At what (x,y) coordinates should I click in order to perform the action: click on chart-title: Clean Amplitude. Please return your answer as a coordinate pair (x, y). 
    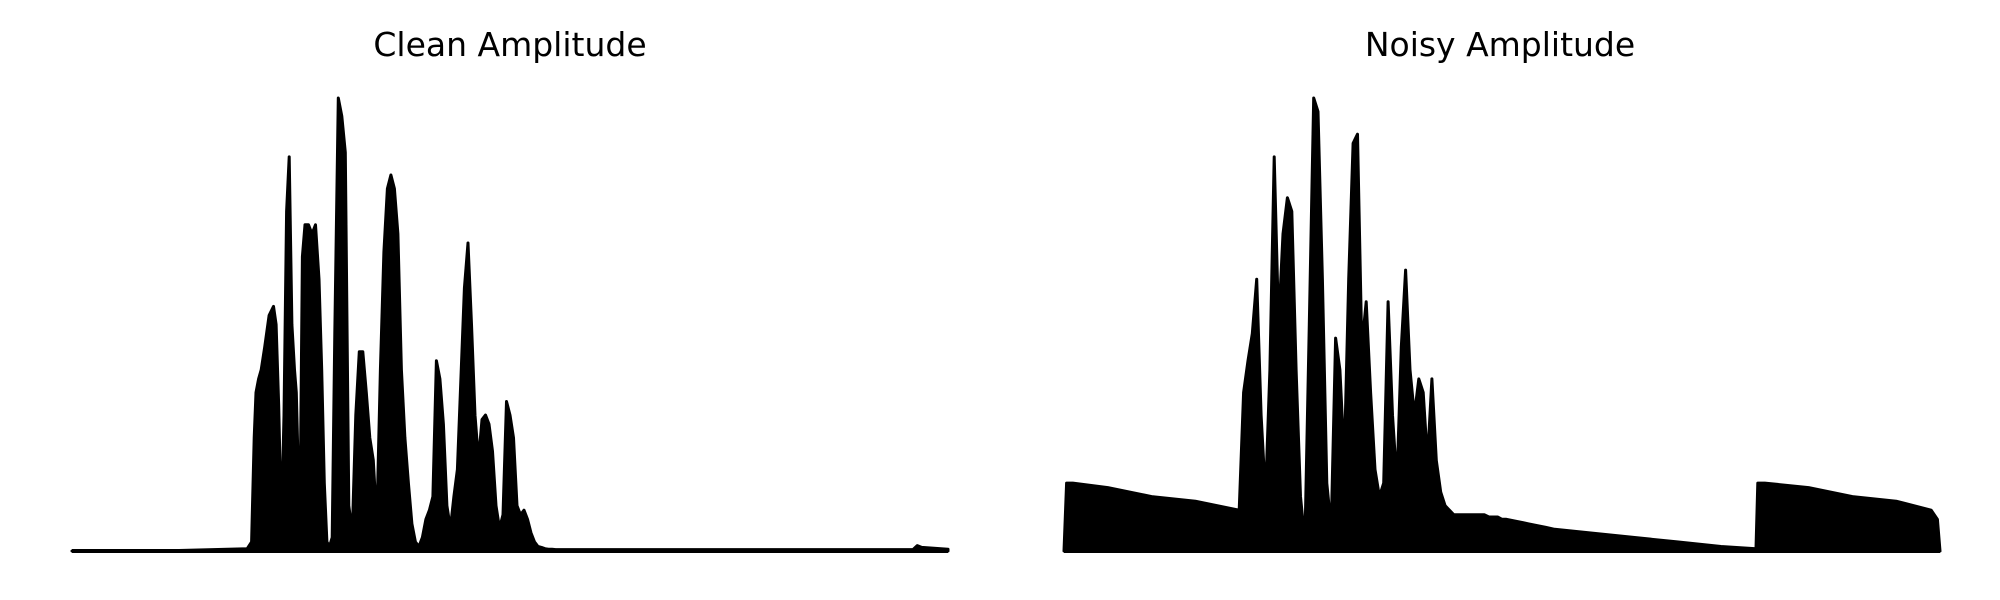
    Looking at the image, I should click on (509, 44).